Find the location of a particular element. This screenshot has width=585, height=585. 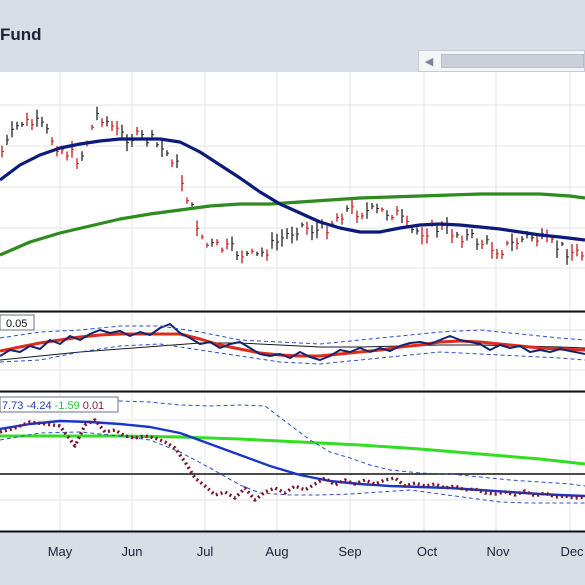

legend-value: 0.01 is located at coordinates (93, 406).